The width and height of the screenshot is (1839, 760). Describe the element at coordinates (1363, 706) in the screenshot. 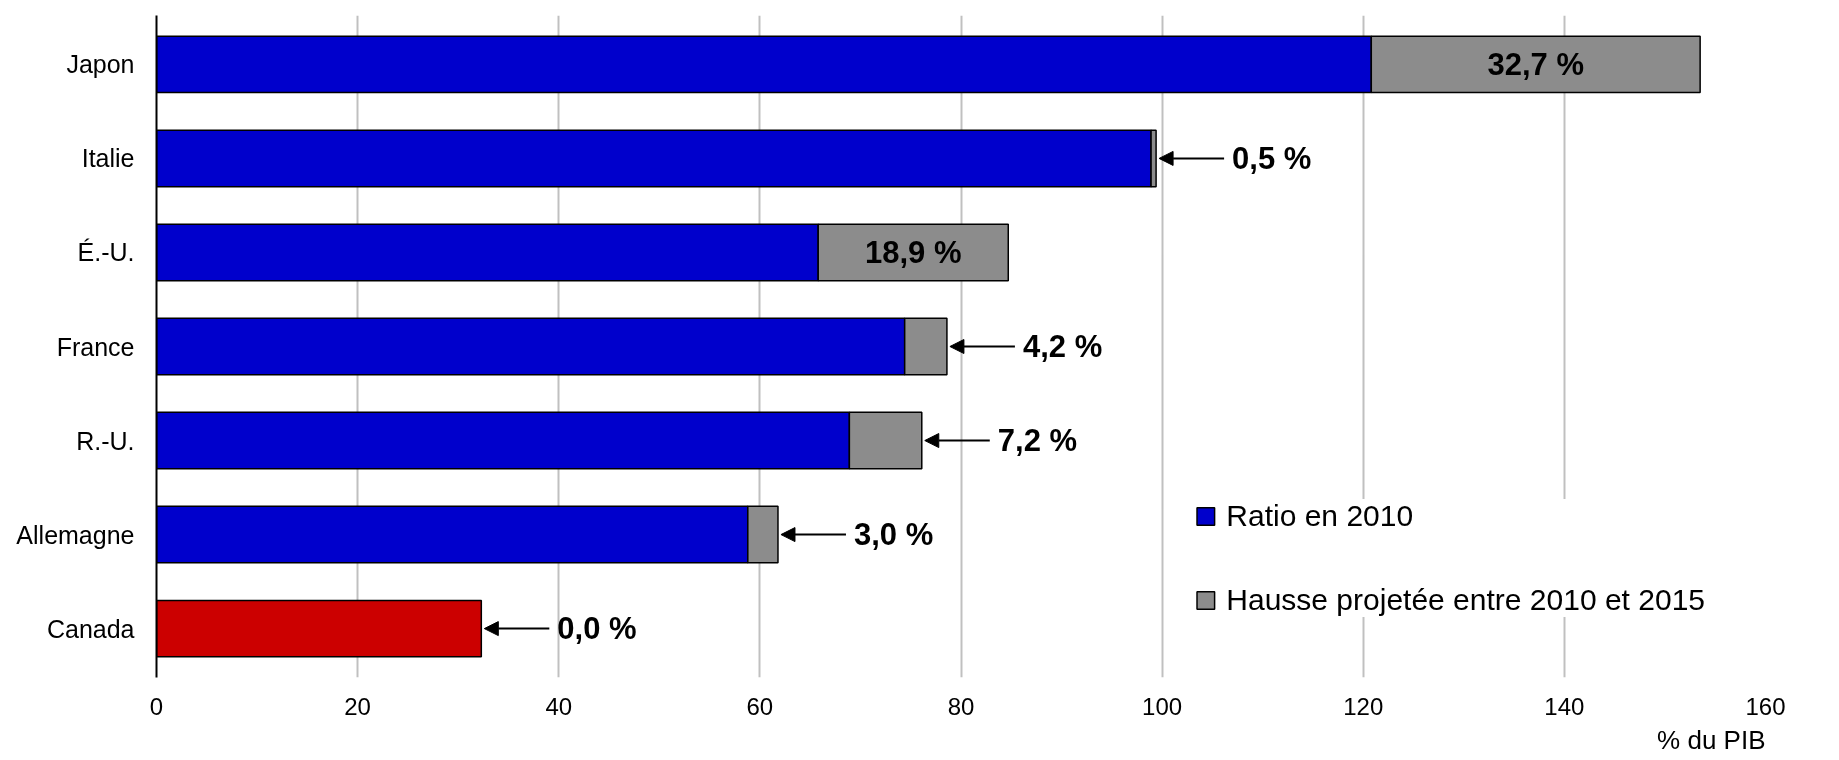

I see `x-tick-label: 120` at that location.